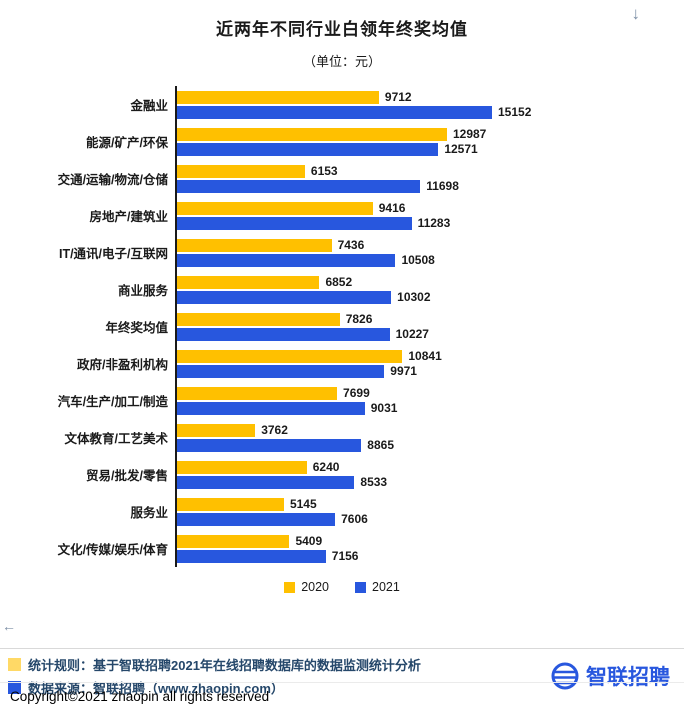 Image resolution: width=684 pixels, height=713 pixels. I want to click on chart-row: 服务业 5145 7606, so click(342, 511).